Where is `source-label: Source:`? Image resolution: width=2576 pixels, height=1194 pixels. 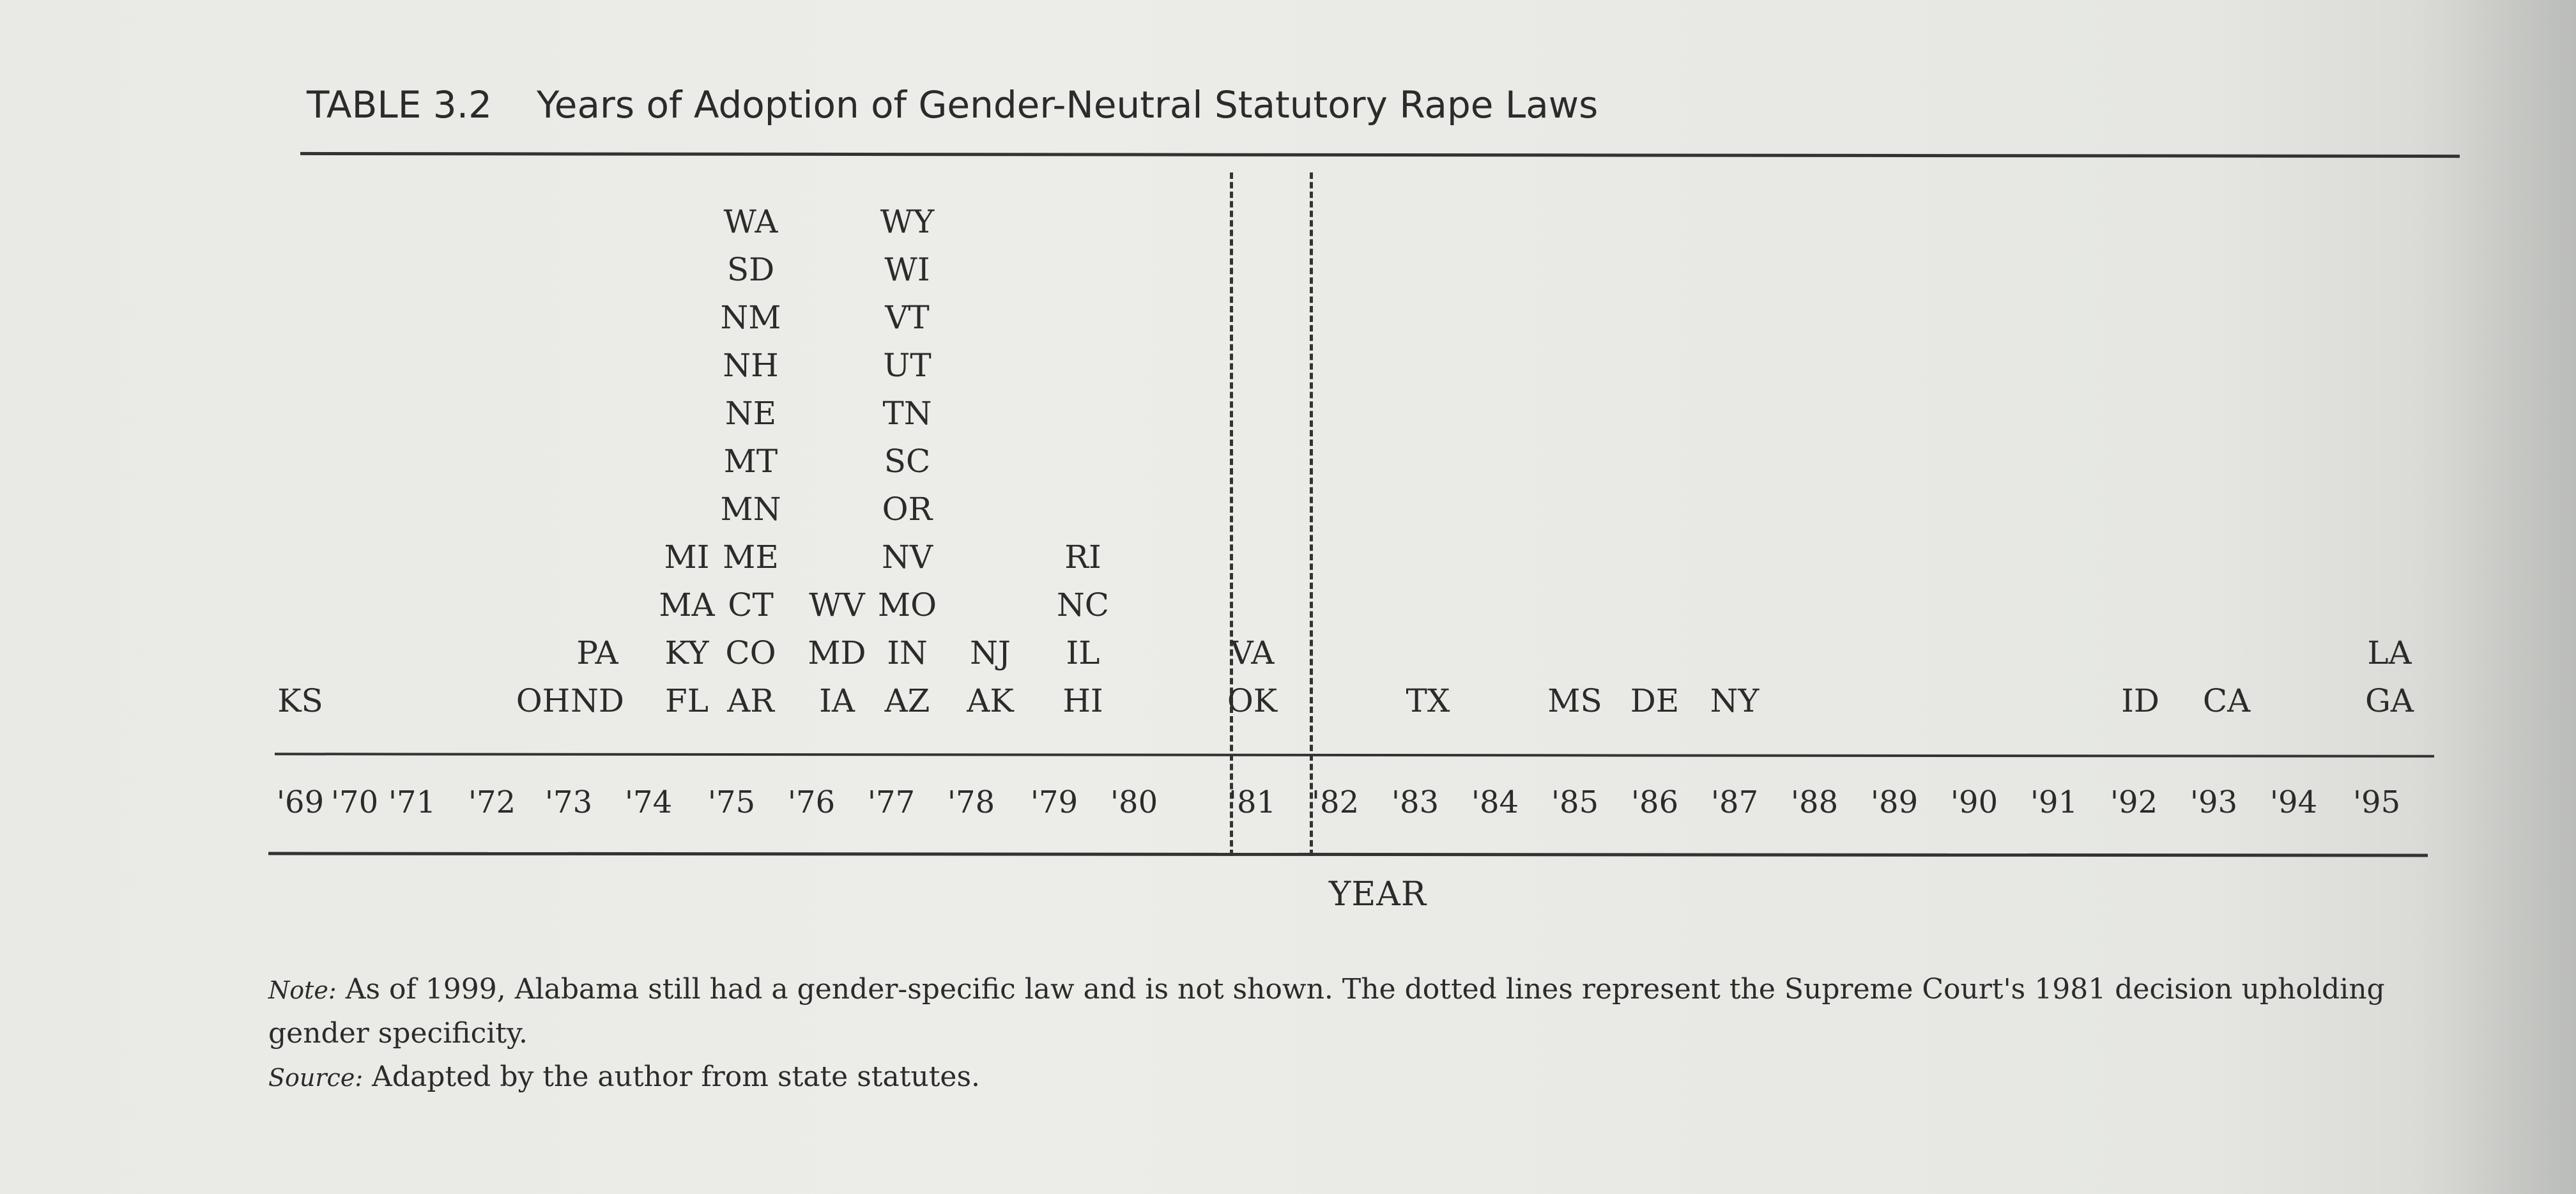
source-label: Source: is located at coordinates (316, 1078).